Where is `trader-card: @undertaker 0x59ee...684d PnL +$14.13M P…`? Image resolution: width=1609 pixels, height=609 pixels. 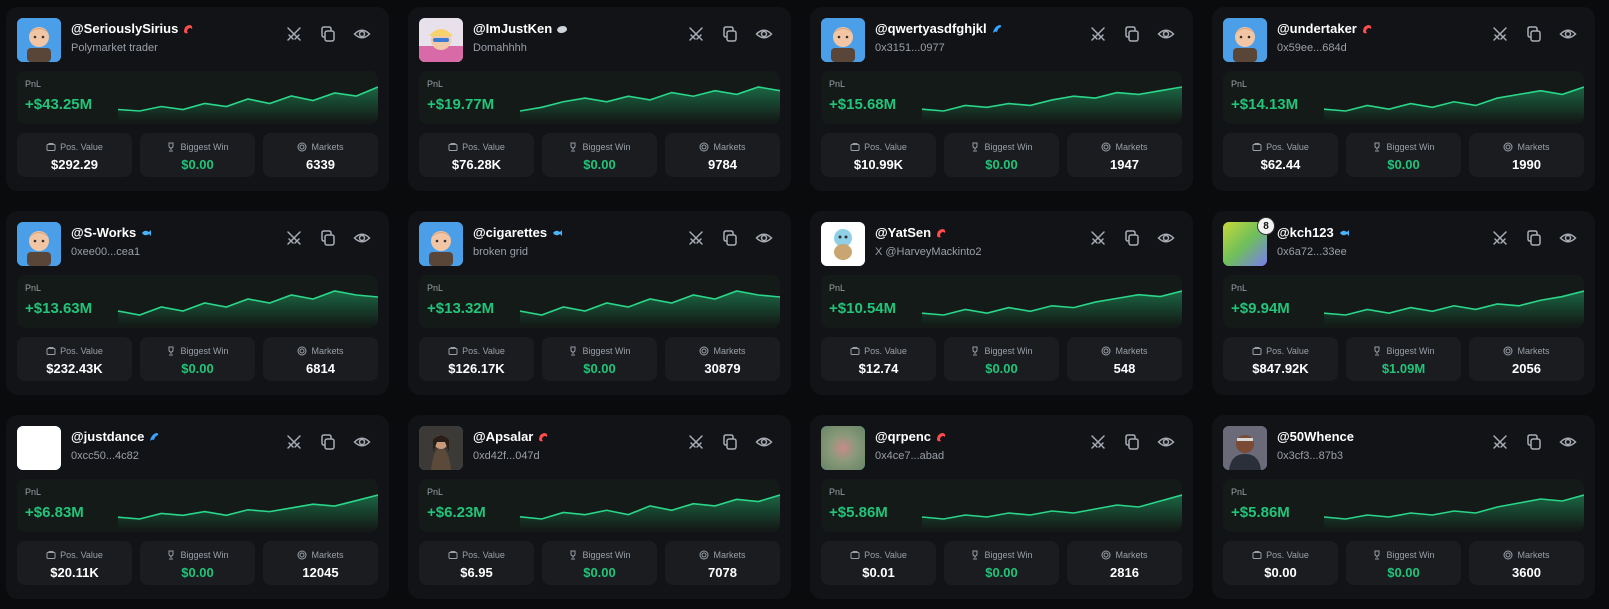
trader-card: @undertaker 0x59ee...684d PnL +$14.13M P… is located at coordinates (1403, 99).